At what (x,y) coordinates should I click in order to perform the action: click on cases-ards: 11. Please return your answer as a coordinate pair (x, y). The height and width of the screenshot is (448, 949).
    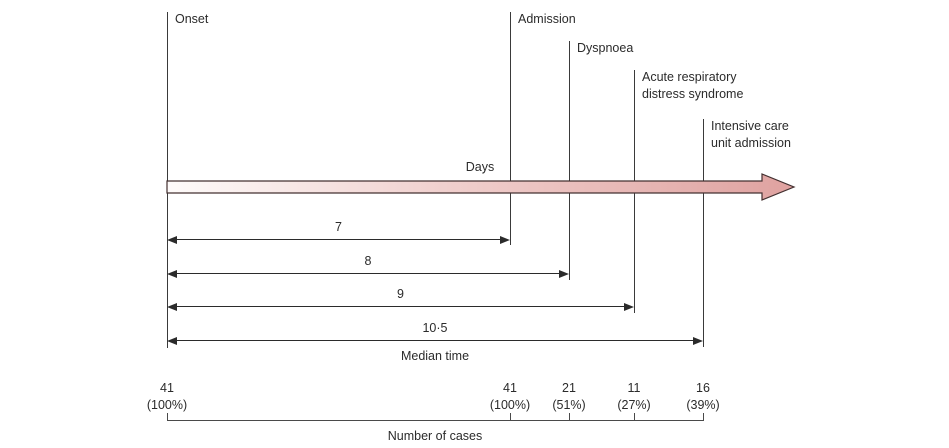
    Looking at the image, I should click on (634, 388).